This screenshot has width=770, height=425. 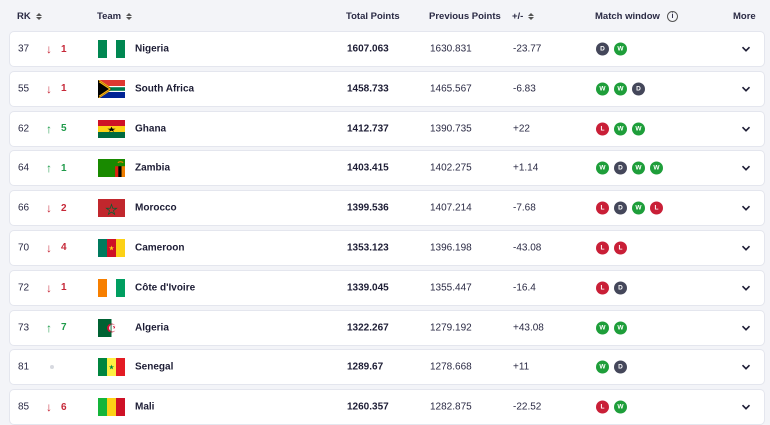 What do you see at coordinates (115, 16) in the screenshot?
I see `team-column-header: Team` at bounding box center [115, 16].